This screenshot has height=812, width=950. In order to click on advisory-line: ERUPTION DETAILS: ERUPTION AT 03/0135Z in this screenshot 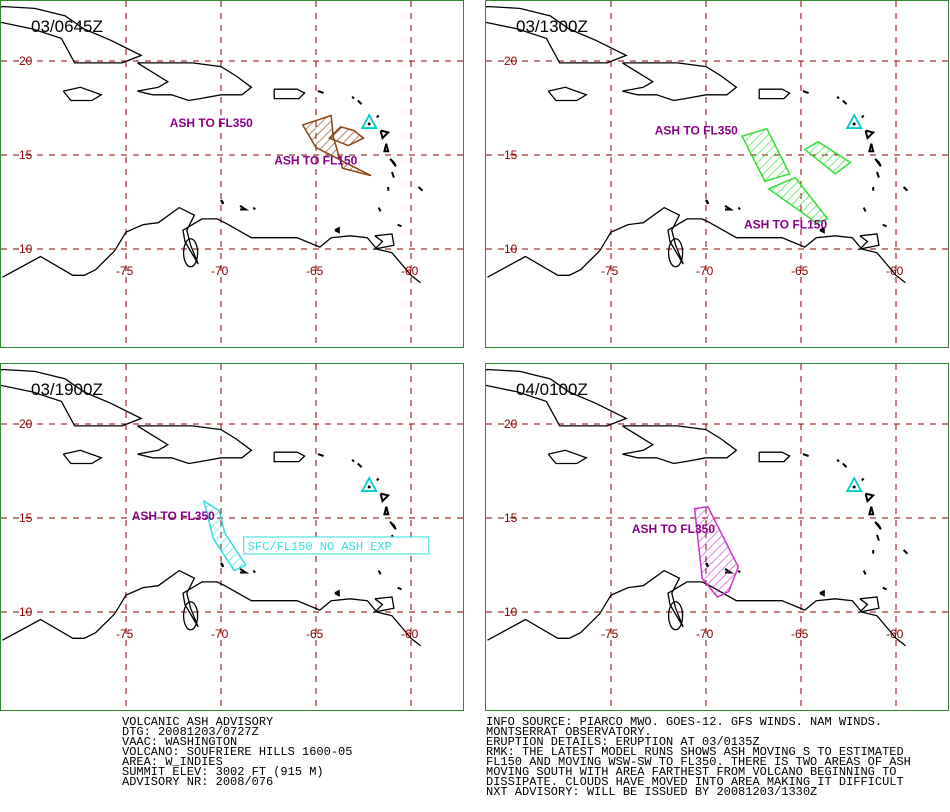, I will do `click(623, 742)`.